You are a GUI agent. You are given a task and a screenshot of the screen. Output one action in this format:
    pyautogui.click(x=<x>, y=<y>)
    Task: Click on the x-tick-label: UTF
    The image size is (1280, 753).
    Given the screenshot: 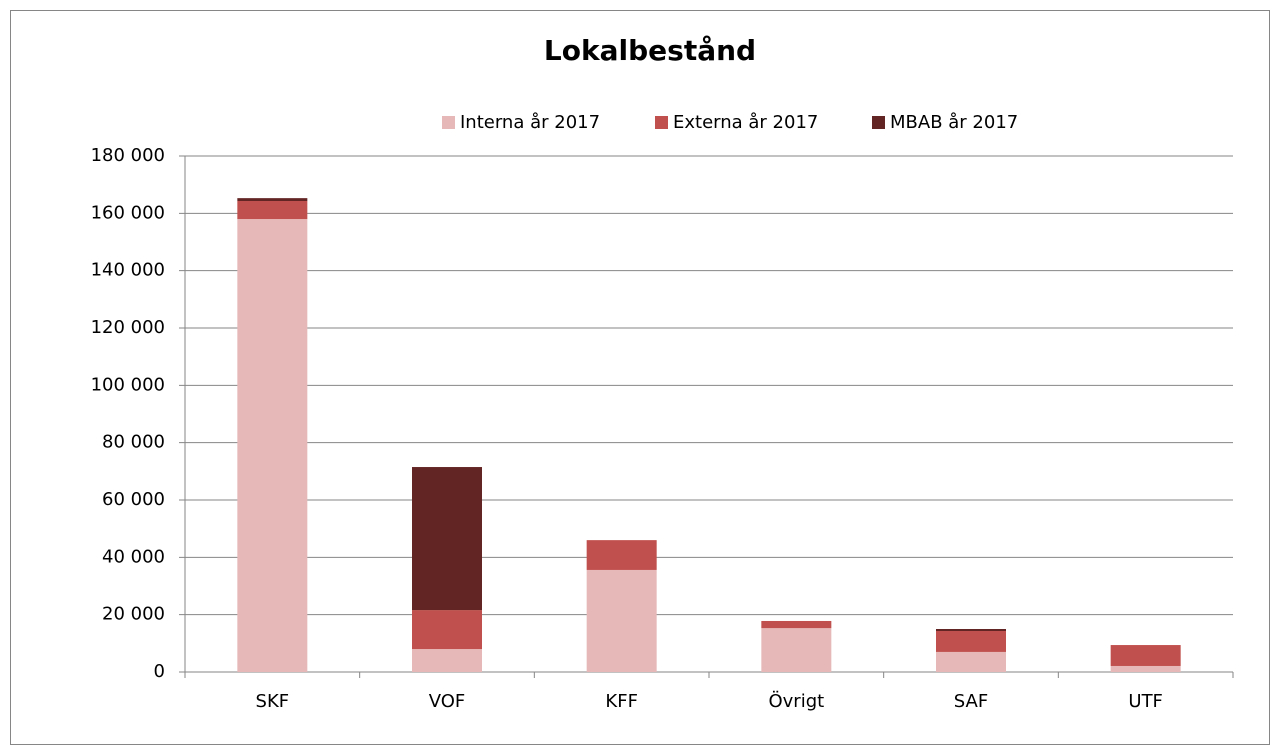 What is the action you would take?
    pyautogui.click(x=1145, y=701)
    